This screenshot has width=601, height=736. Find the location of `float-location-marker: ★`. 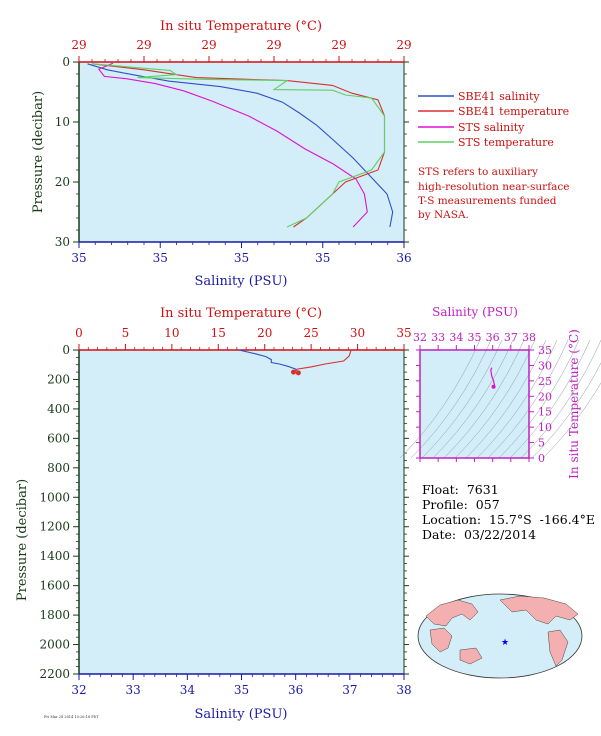

float-location-marker: ★ is located at coordinates (505, 643).